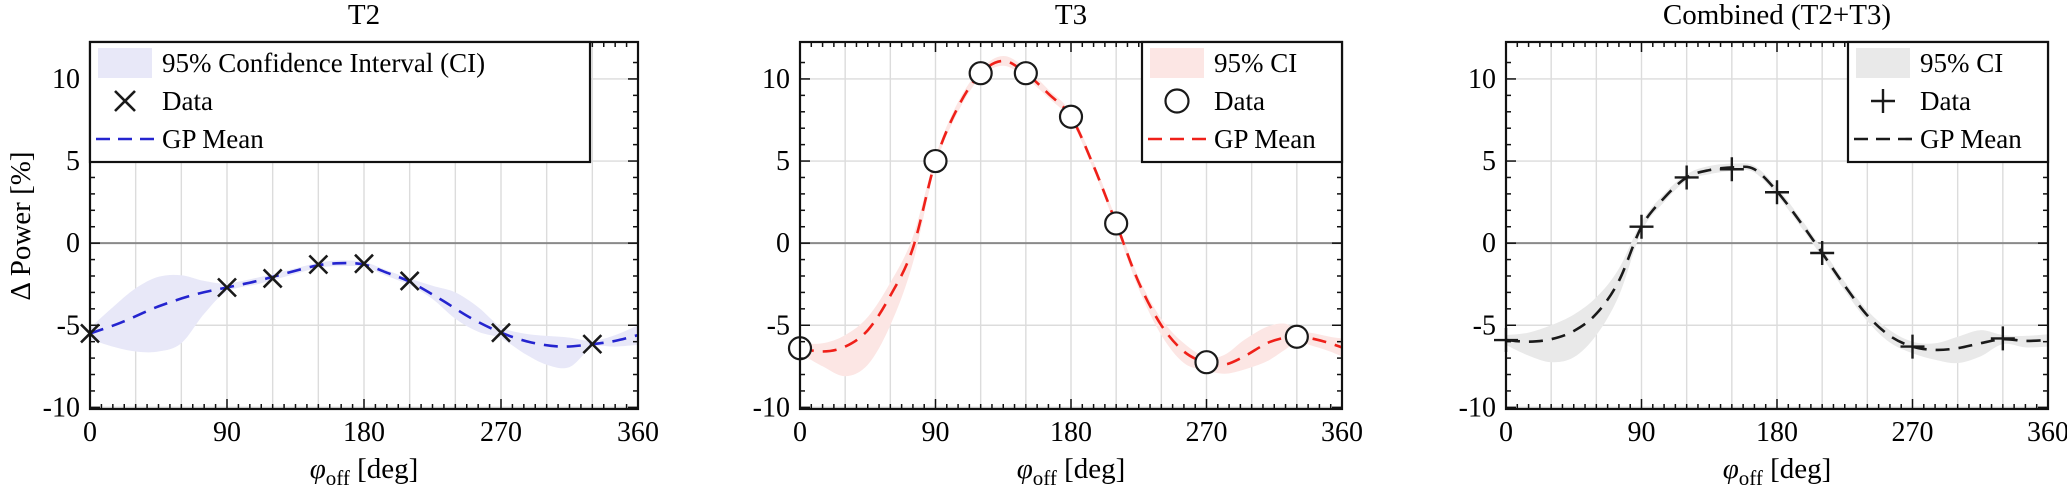 The image size is (2067, 496). I want to click on panel-title: T2, so click(364, 15).